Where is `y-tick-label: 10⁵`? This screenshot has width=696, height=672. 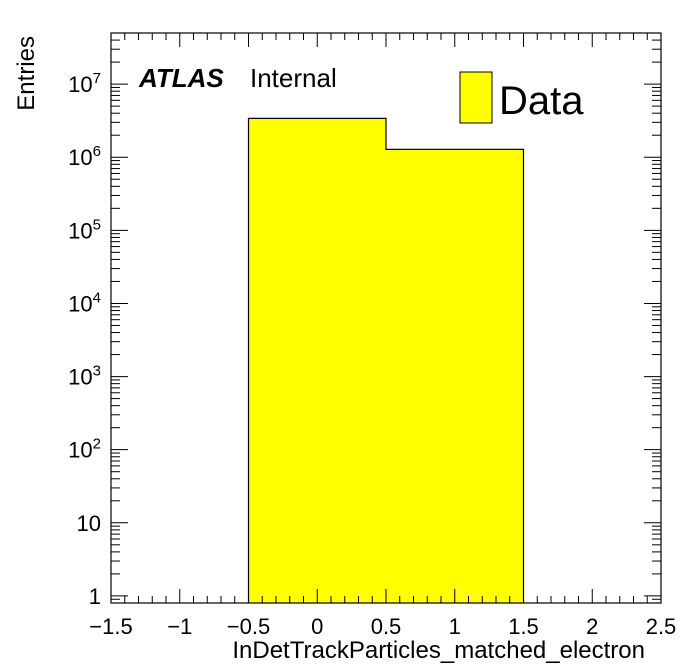
y-tick-label: 10⁵ is located at coordinates (84, 229).